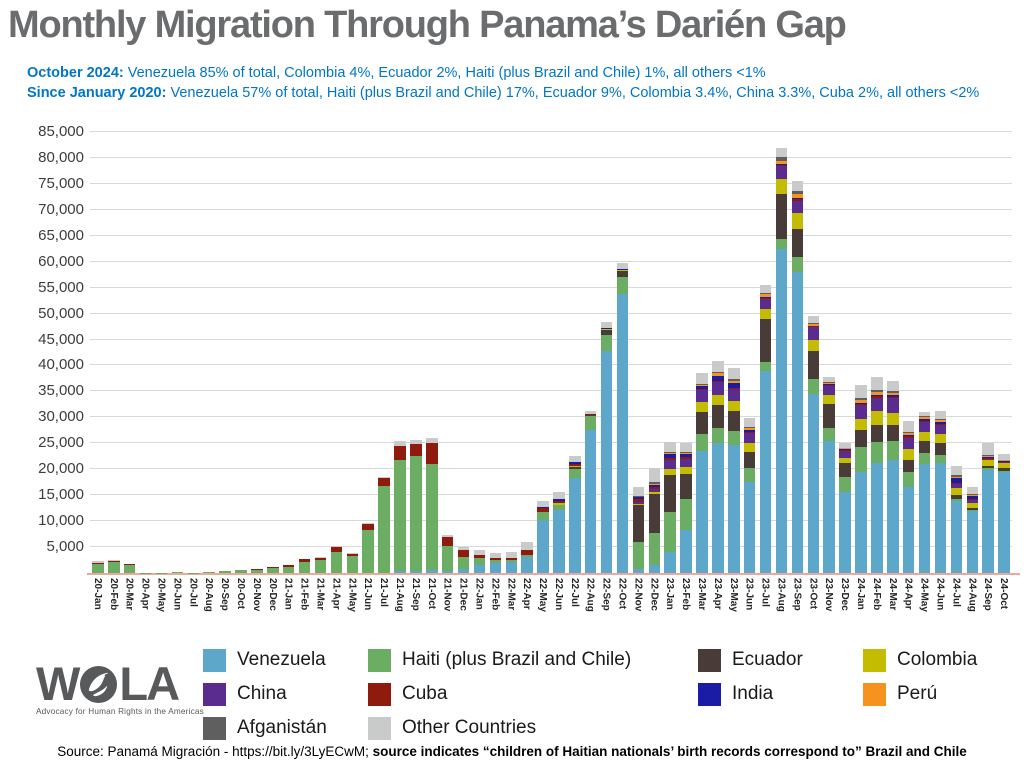 The image size is (1024, 768). I want to click on segment-22-Jun-haiti-plus-brazil-and-chile-, so click(559, 507).